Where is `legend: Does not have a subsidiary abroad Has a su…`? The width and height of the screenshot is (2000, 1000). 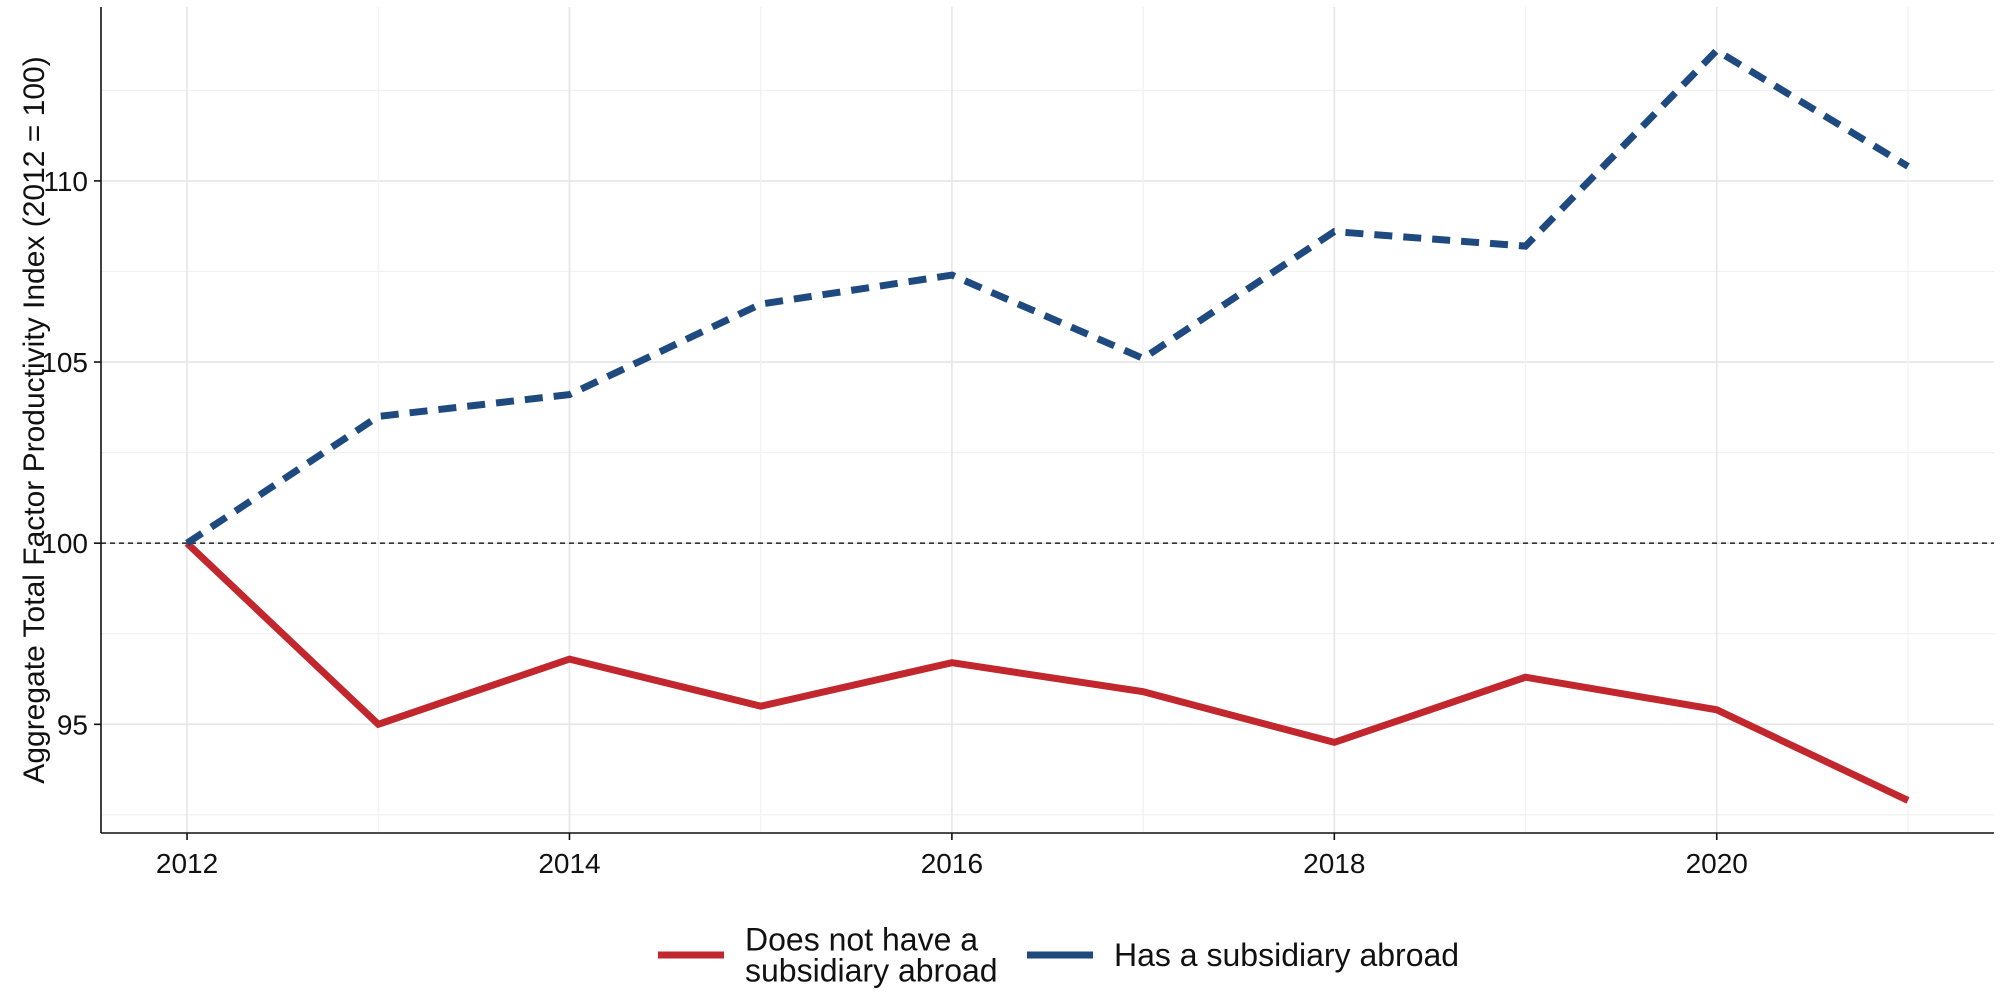
legend: Does not have a subsidiary abroad Has a su… is located at coordinates (1058, 955).